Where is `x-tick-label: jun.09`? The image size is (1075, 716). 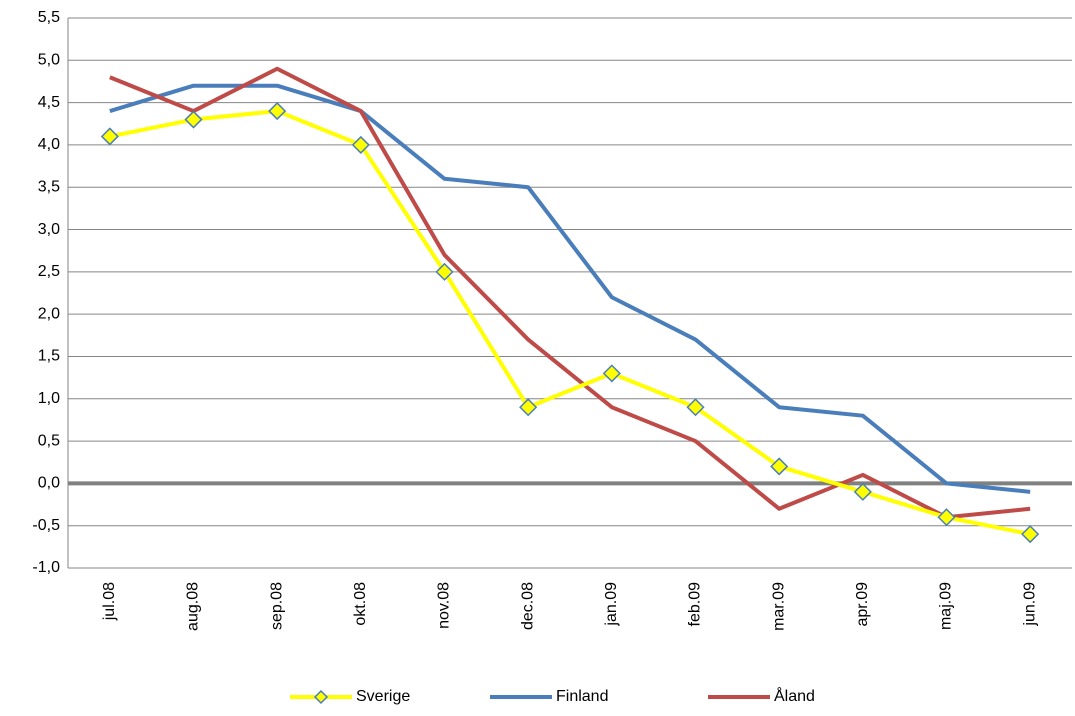 x-tick-label: jun.09 is located at coordinates (1029, 604).